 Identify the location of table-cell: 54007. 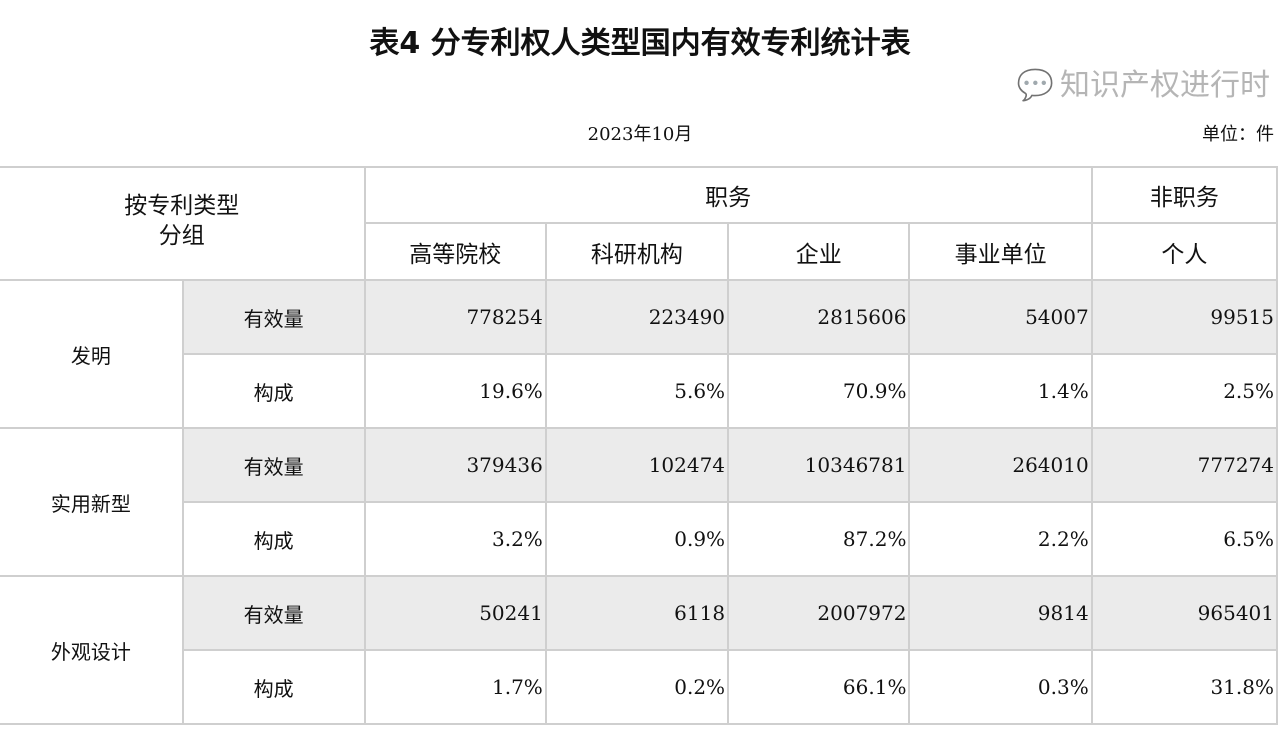
(1000, 317).